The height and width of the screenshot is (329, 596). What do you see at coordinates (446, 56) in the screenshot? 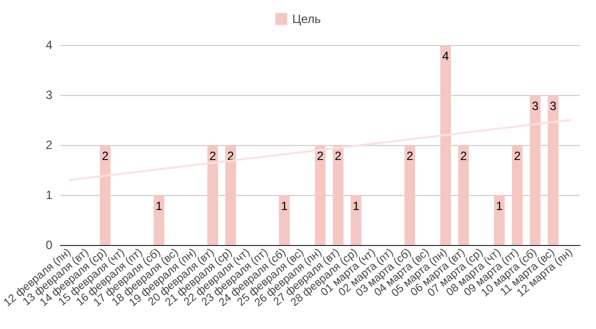
I see `data-label: 4` at bounding box center [446, 56].